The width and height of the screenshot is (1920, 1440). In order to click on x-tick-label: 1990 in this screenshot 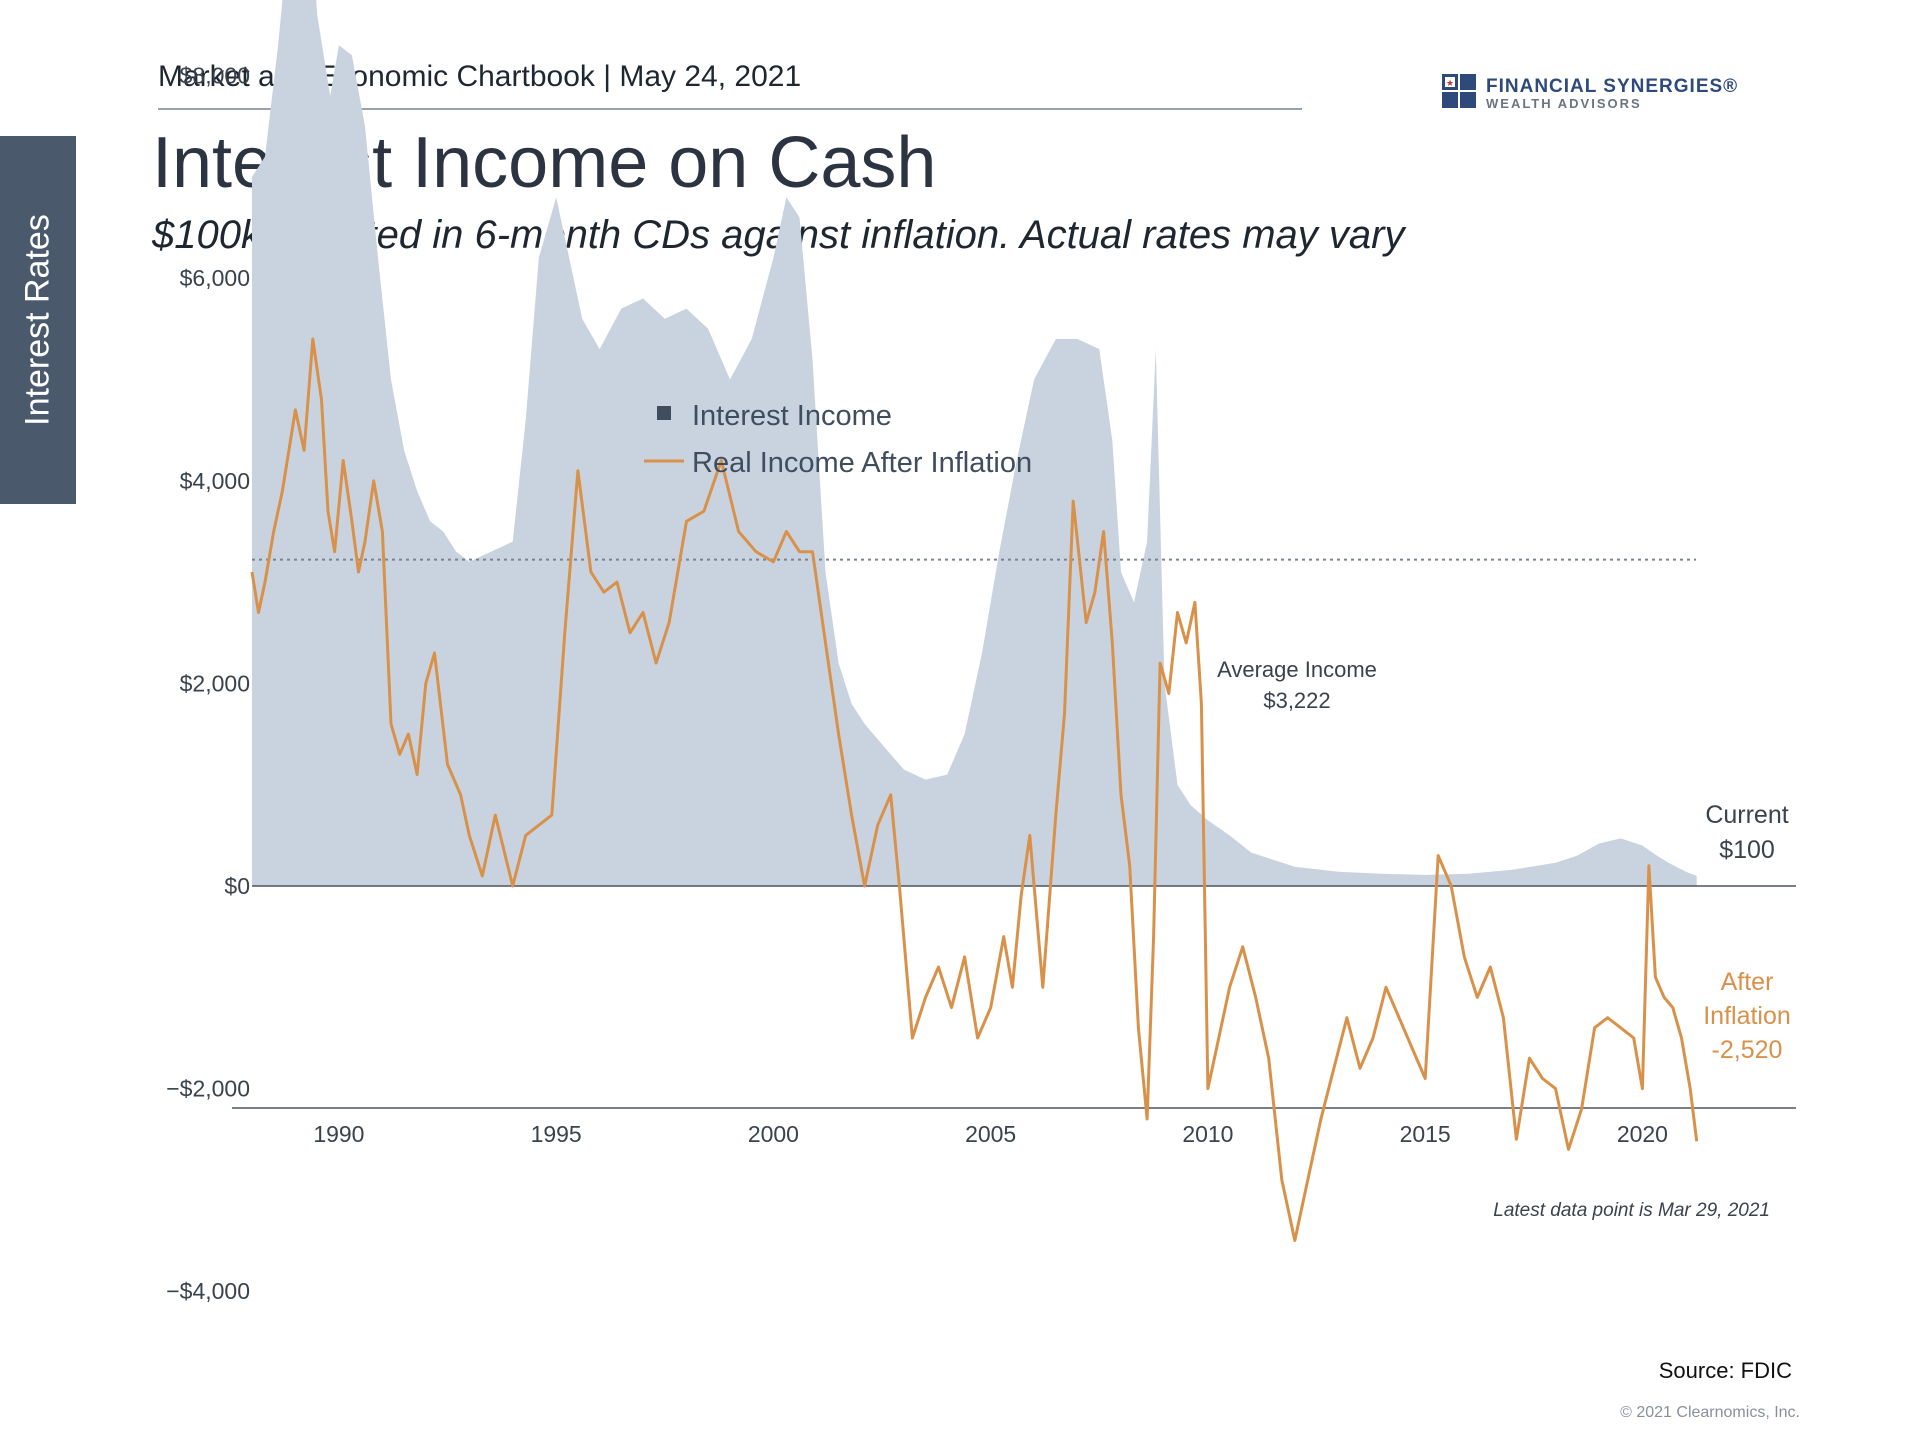, I will do `click(338, 1134)`.